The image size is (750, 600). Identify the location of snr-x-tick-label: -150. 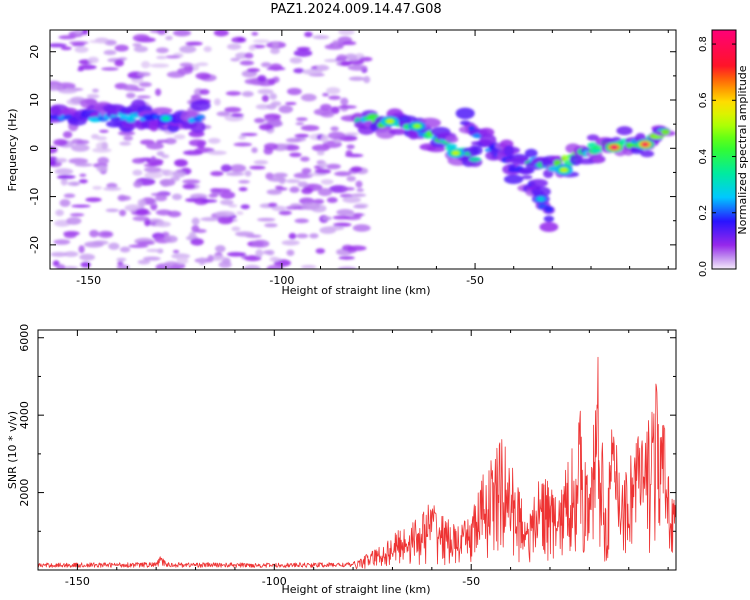
(77, 581).